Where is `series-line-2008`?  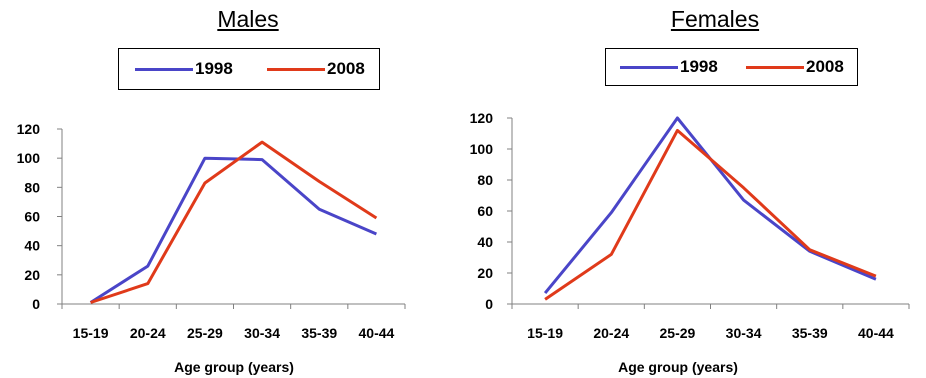 series-line-2008 is located at coordinates (234, 222).